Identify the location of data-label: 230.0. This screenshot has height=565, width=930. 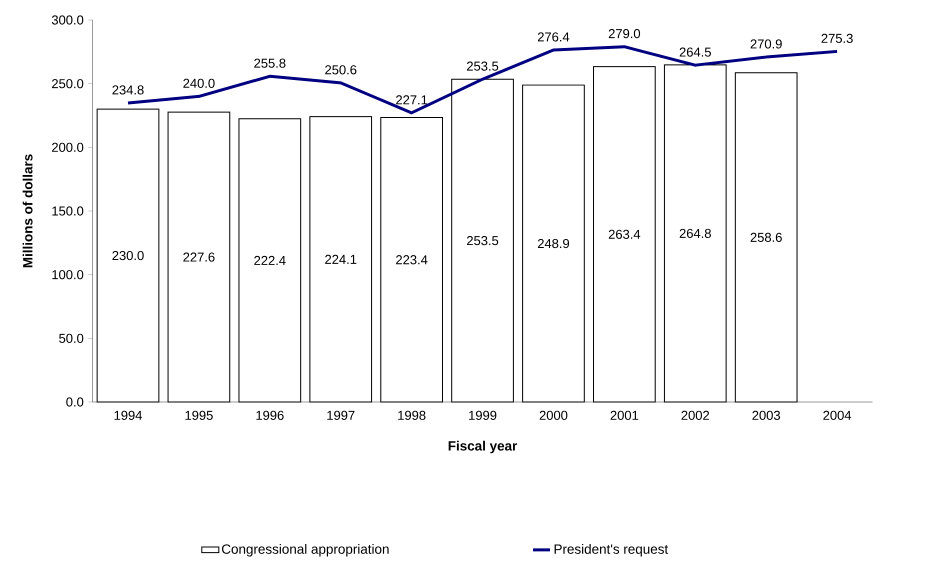
(128, 255).